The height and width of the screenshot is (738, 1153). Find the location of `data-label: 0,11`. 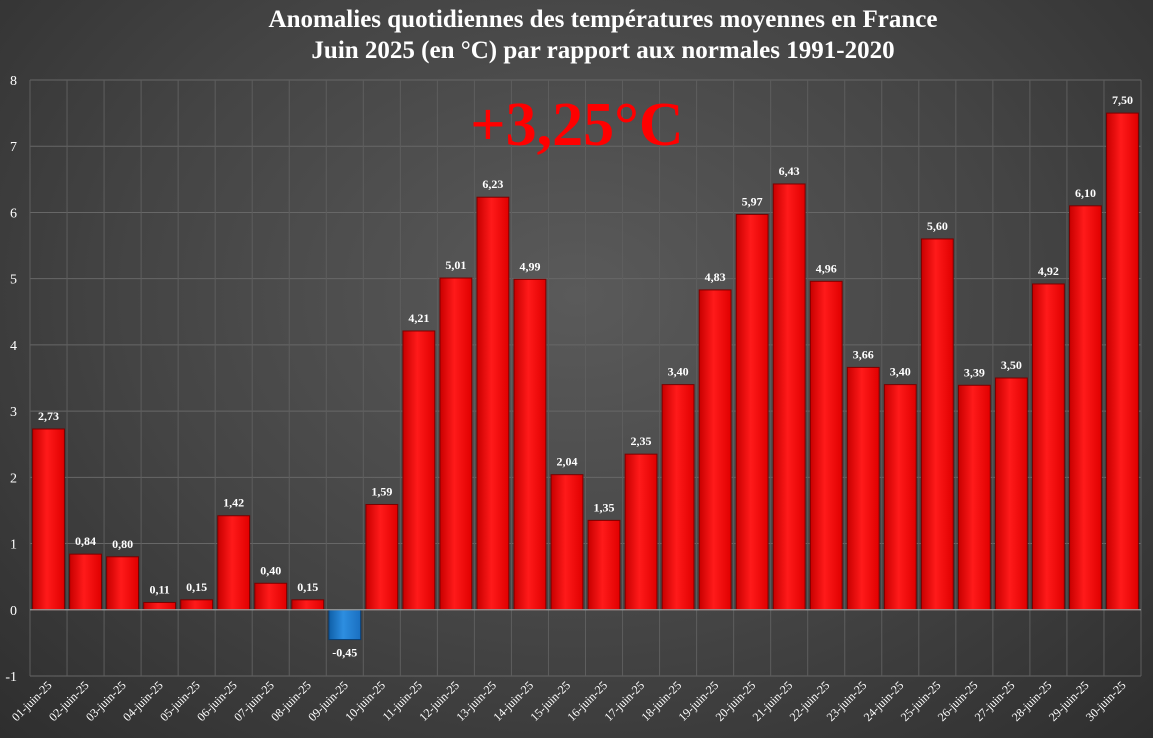

data-label: 0,11 is located at coordinates (159, 589).